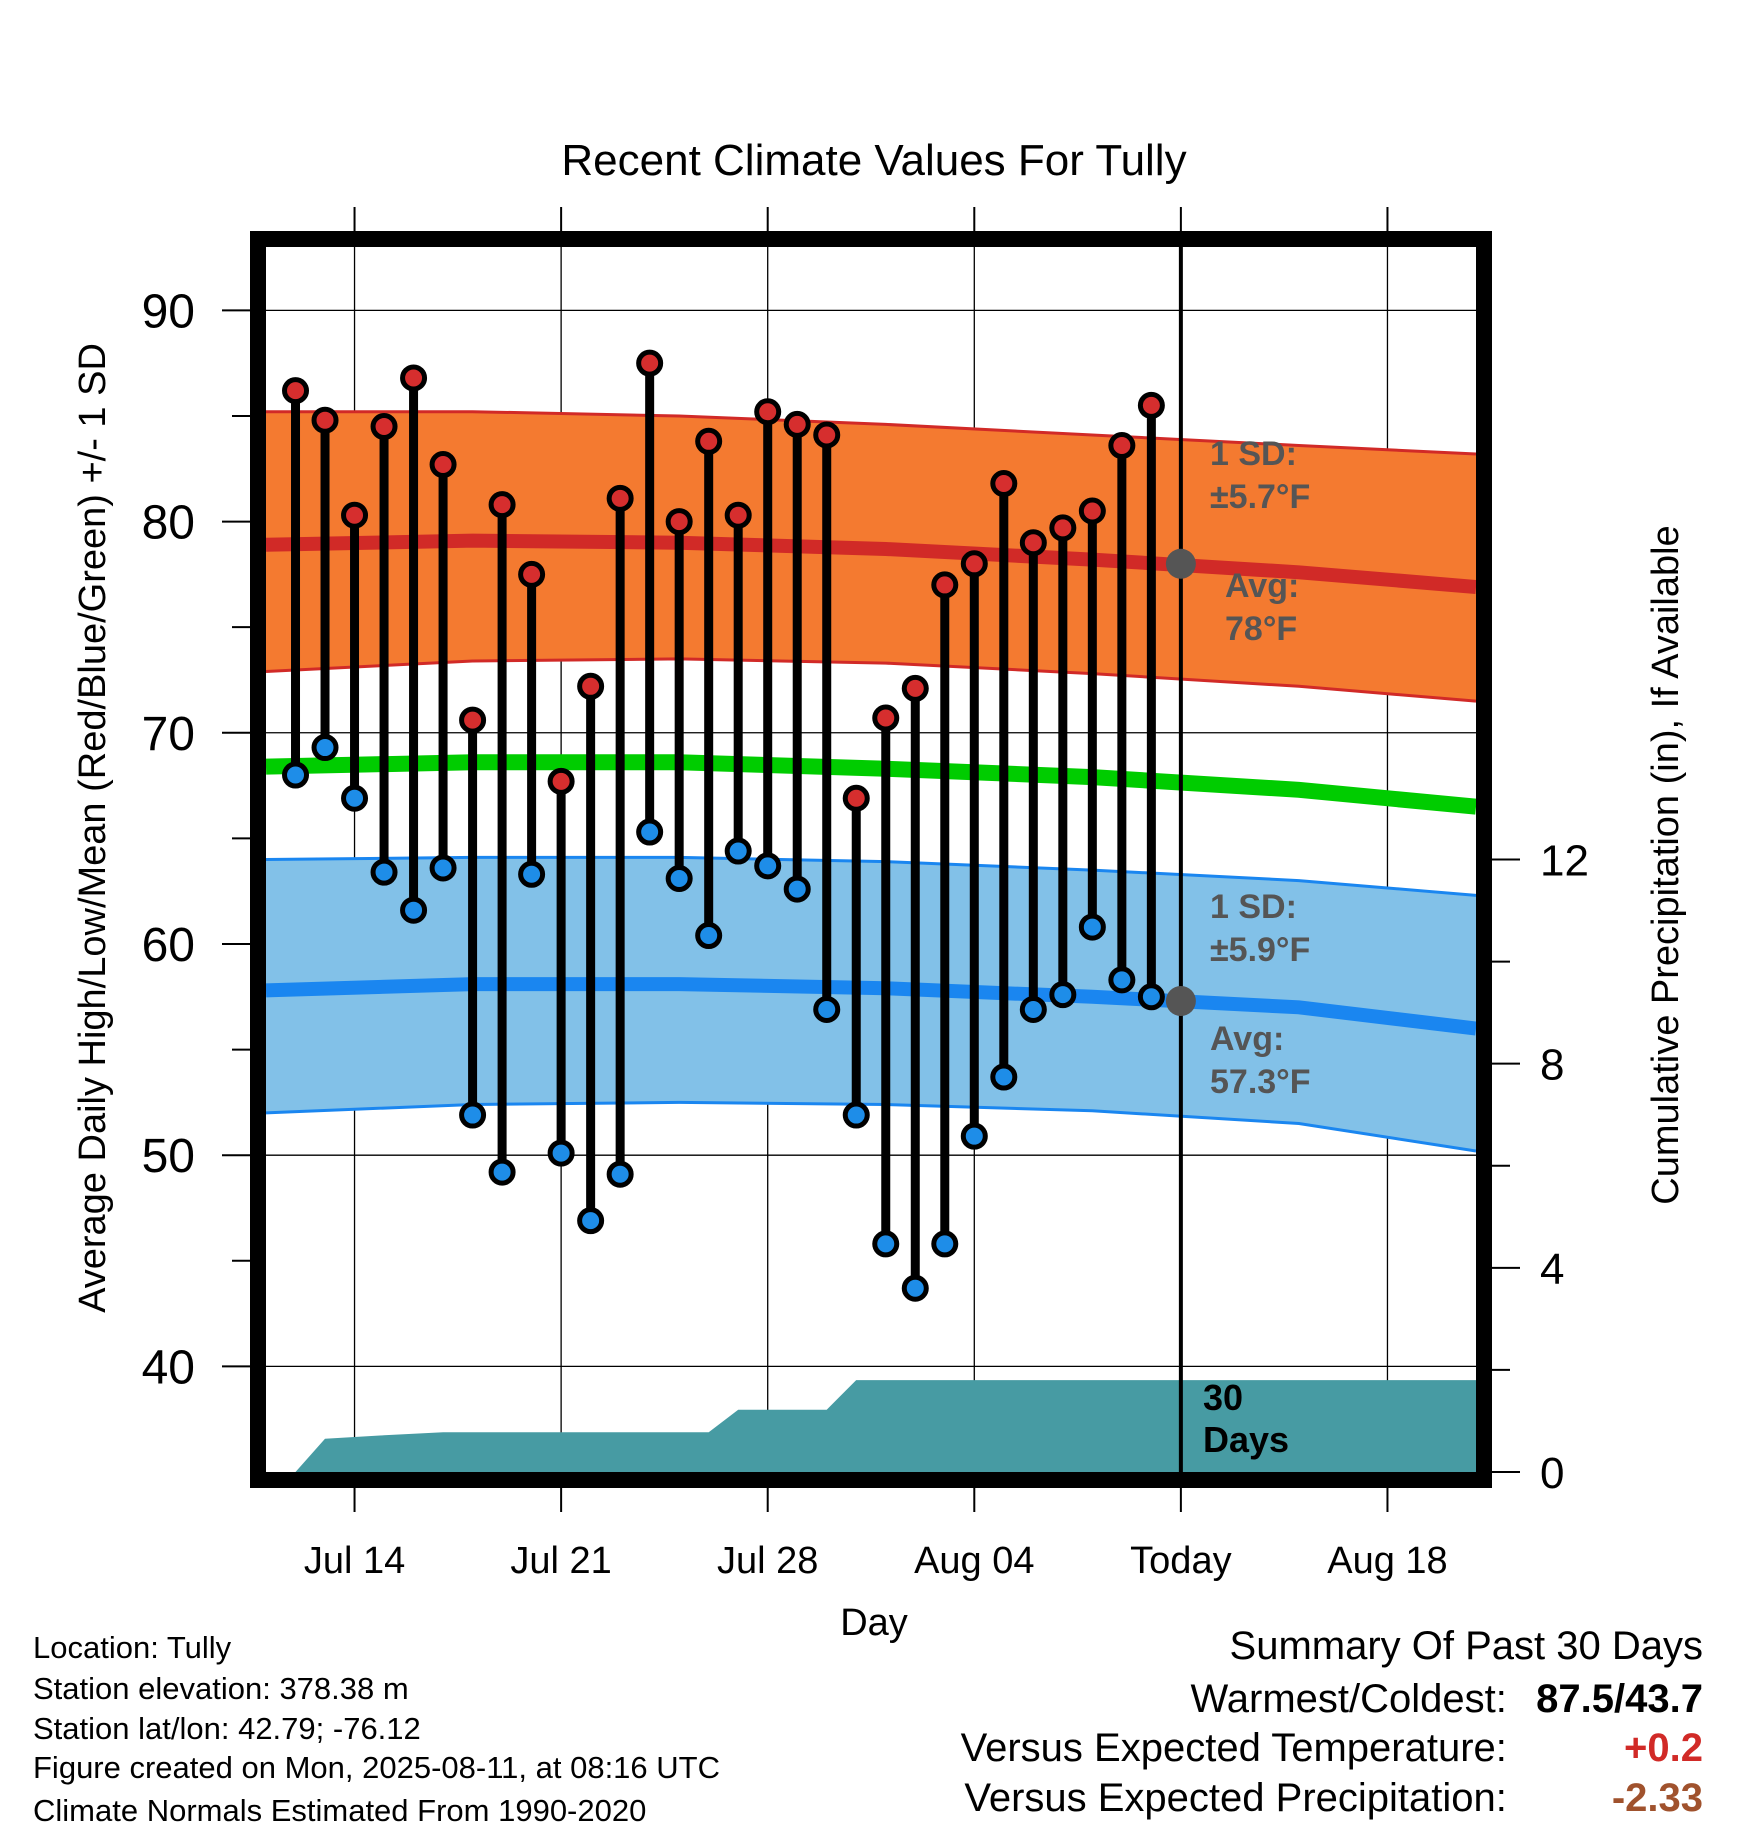 The width and height of the screenshot is (1748, 1828). What do you see at coordinates (1619, 1699) in the screenshot?
I see `warm-cold-value: 87.5/43.7` at bounding box center [1619, 1699].